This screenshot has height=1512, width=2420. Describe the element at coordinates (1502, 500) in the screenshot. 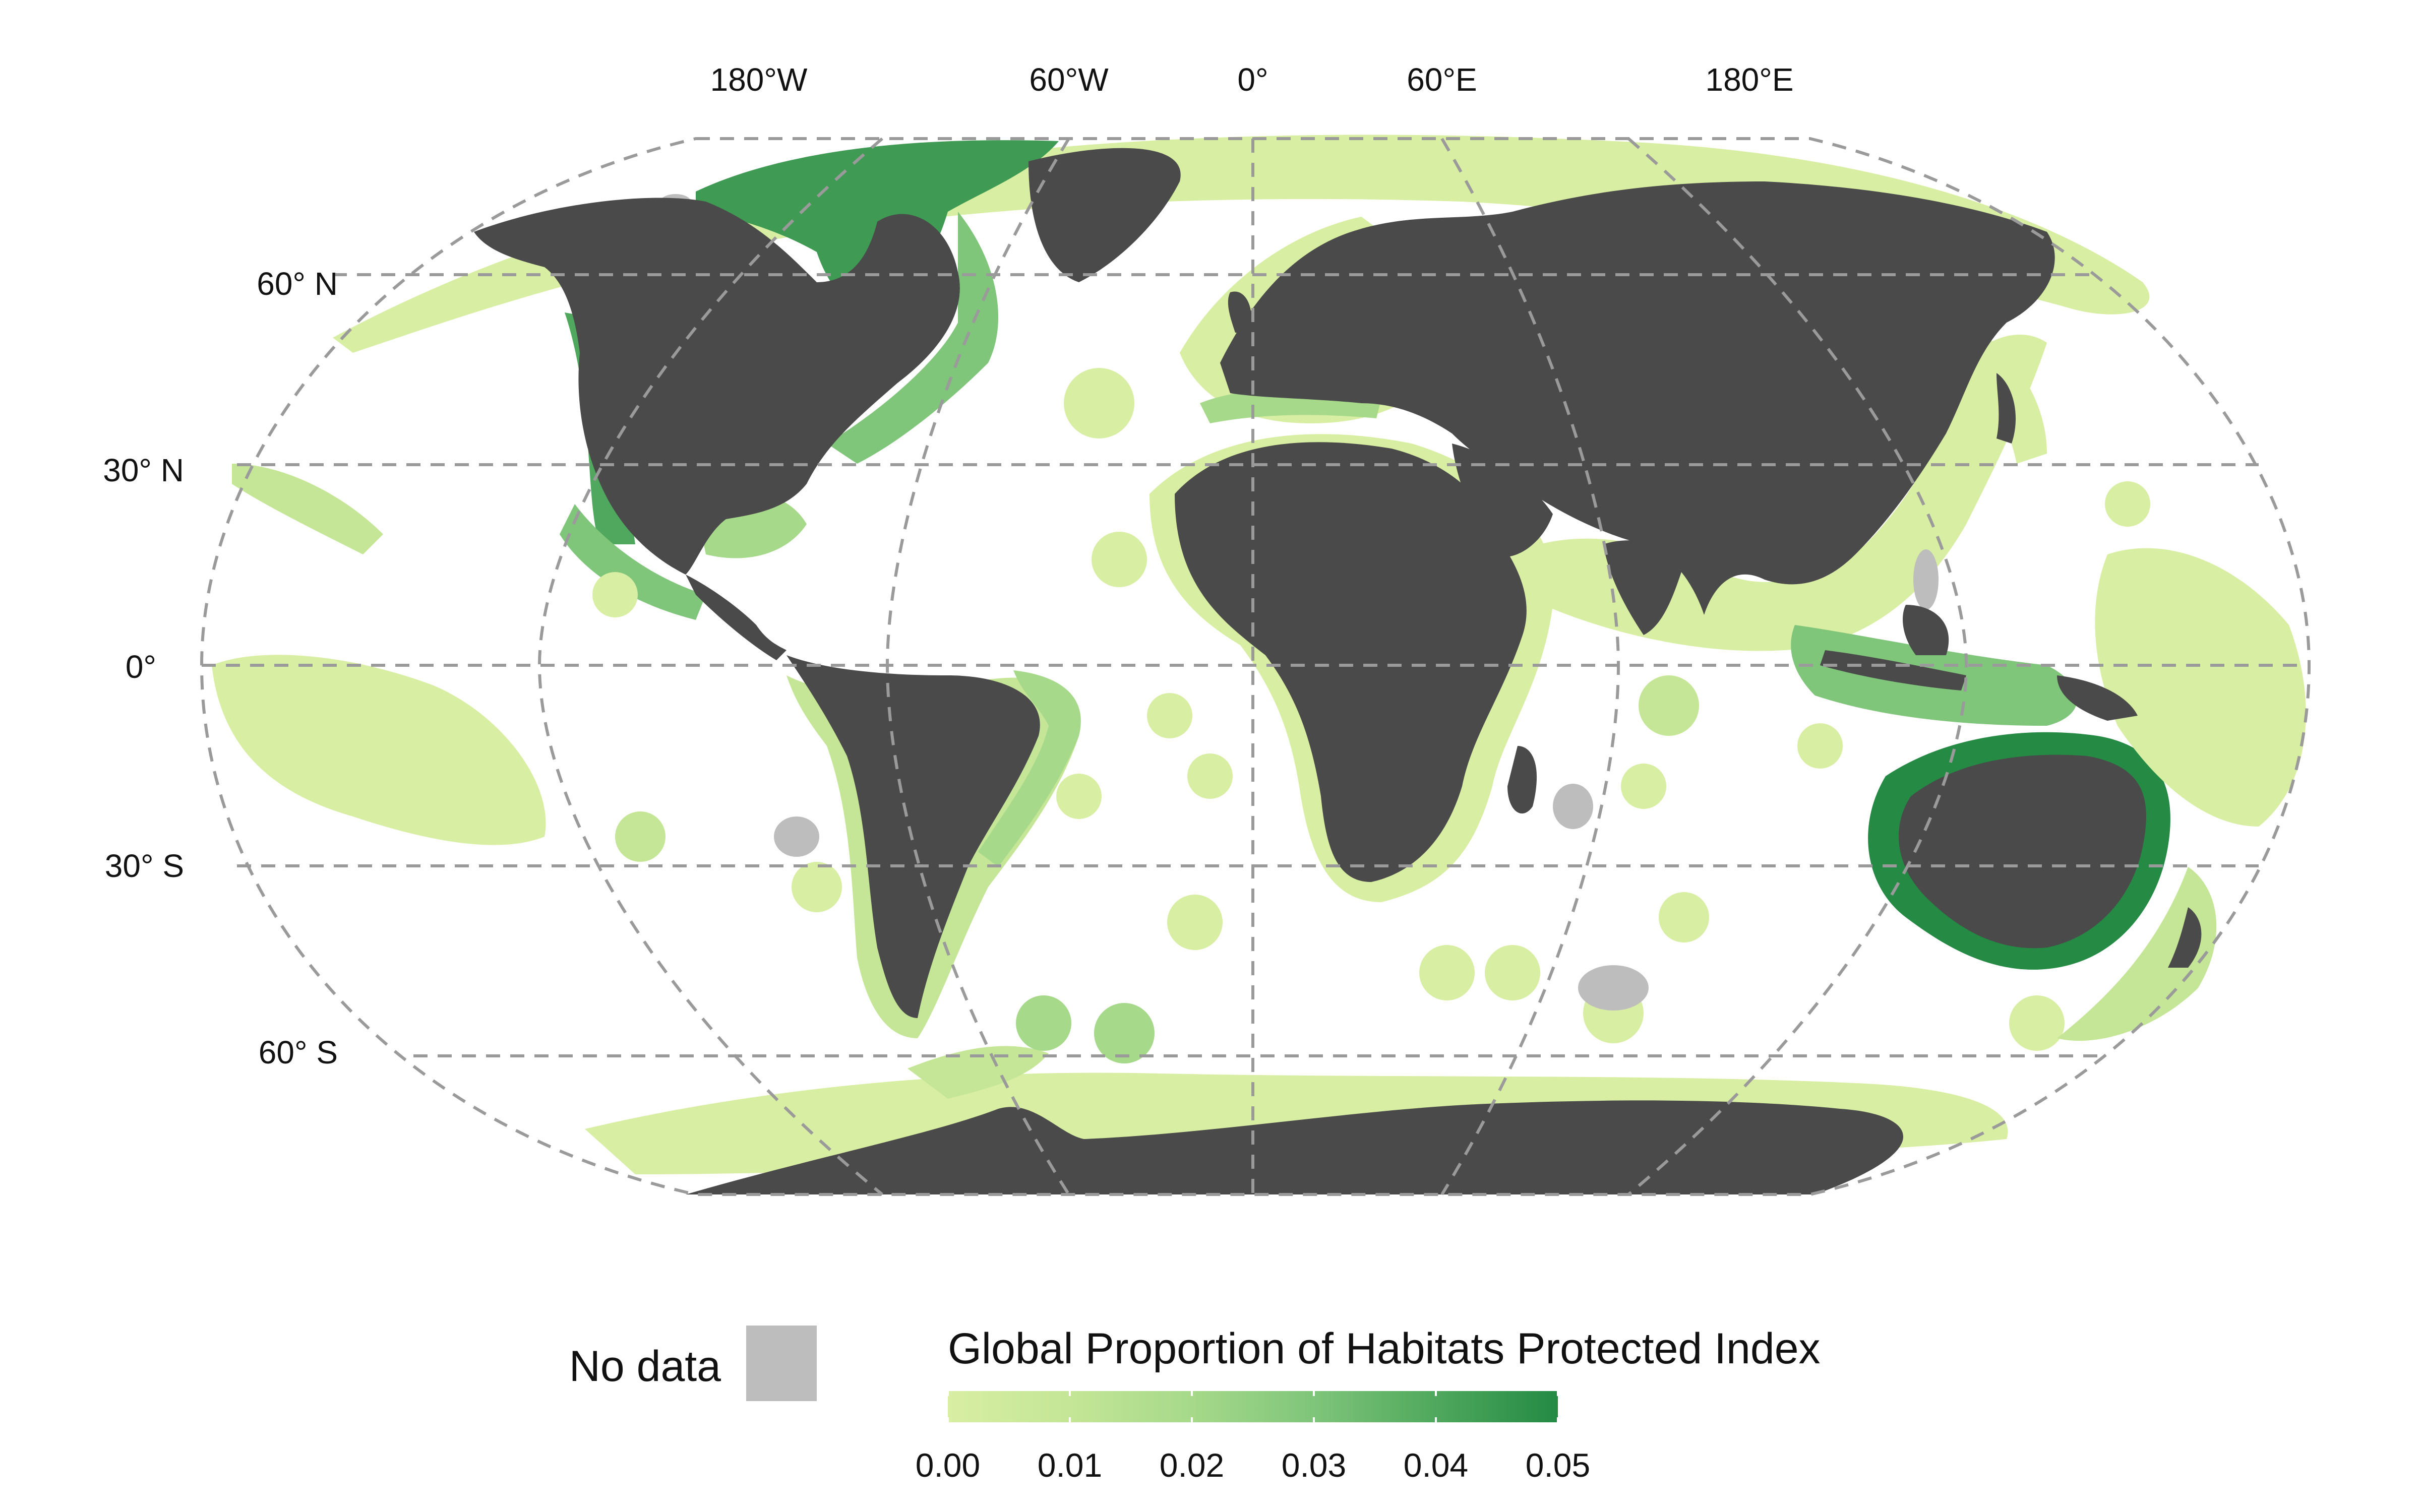

I see `land-arabia` at that location.